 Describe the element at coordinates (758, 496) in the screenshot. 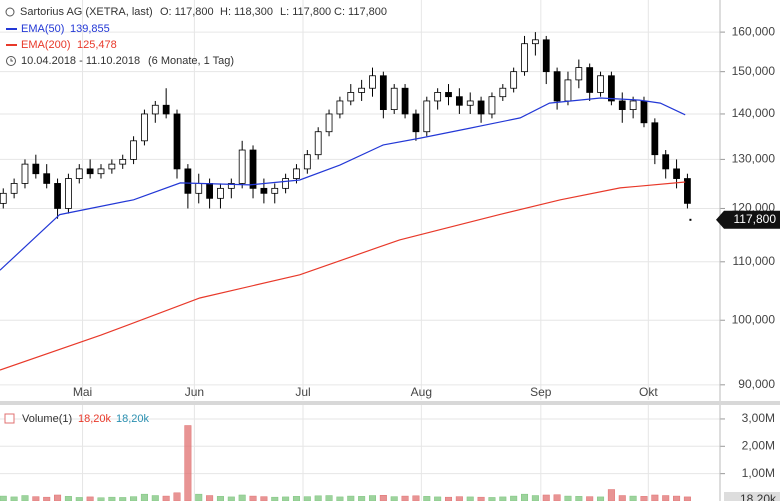

I see `volume-tag-label: 18,20k` at that location.